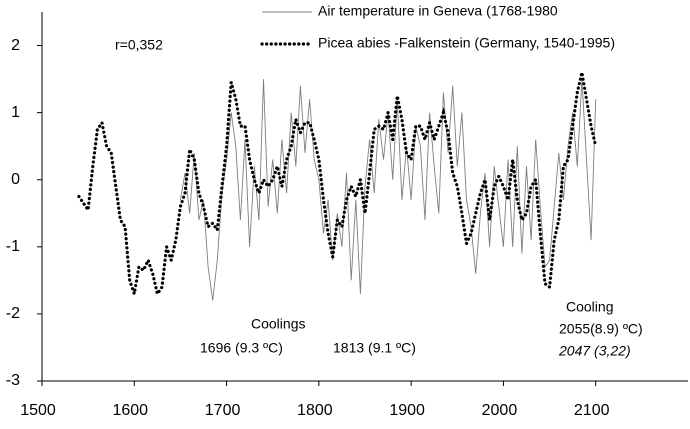 The image size is (690, 429). I want to click on x-tick-label: 1600, so click(130, 410).